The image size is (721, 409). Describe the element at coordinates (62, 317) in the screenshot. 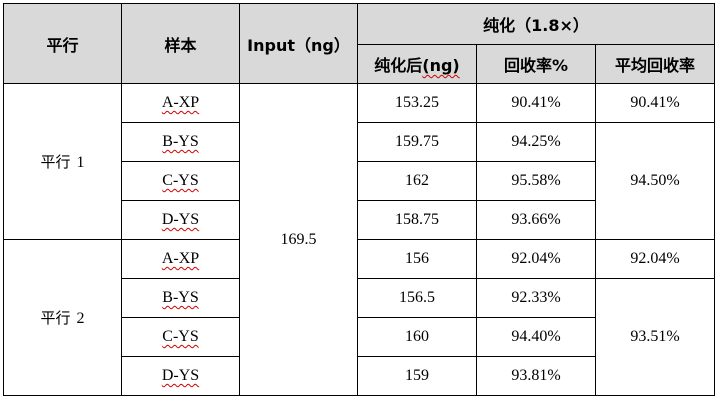

I see `group-label: 平行 2` at that location.